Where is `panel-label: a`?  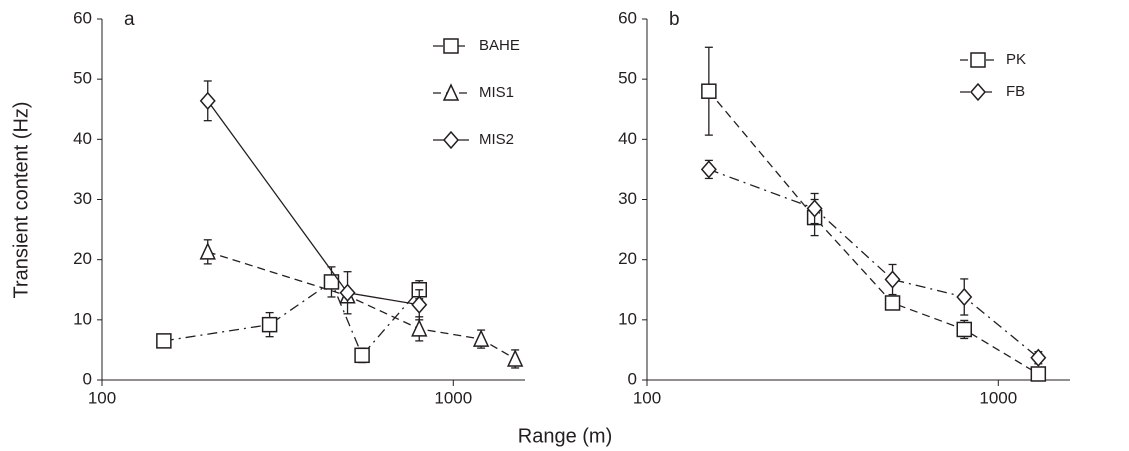 panel-label: a is located at coordinates (129, 19).